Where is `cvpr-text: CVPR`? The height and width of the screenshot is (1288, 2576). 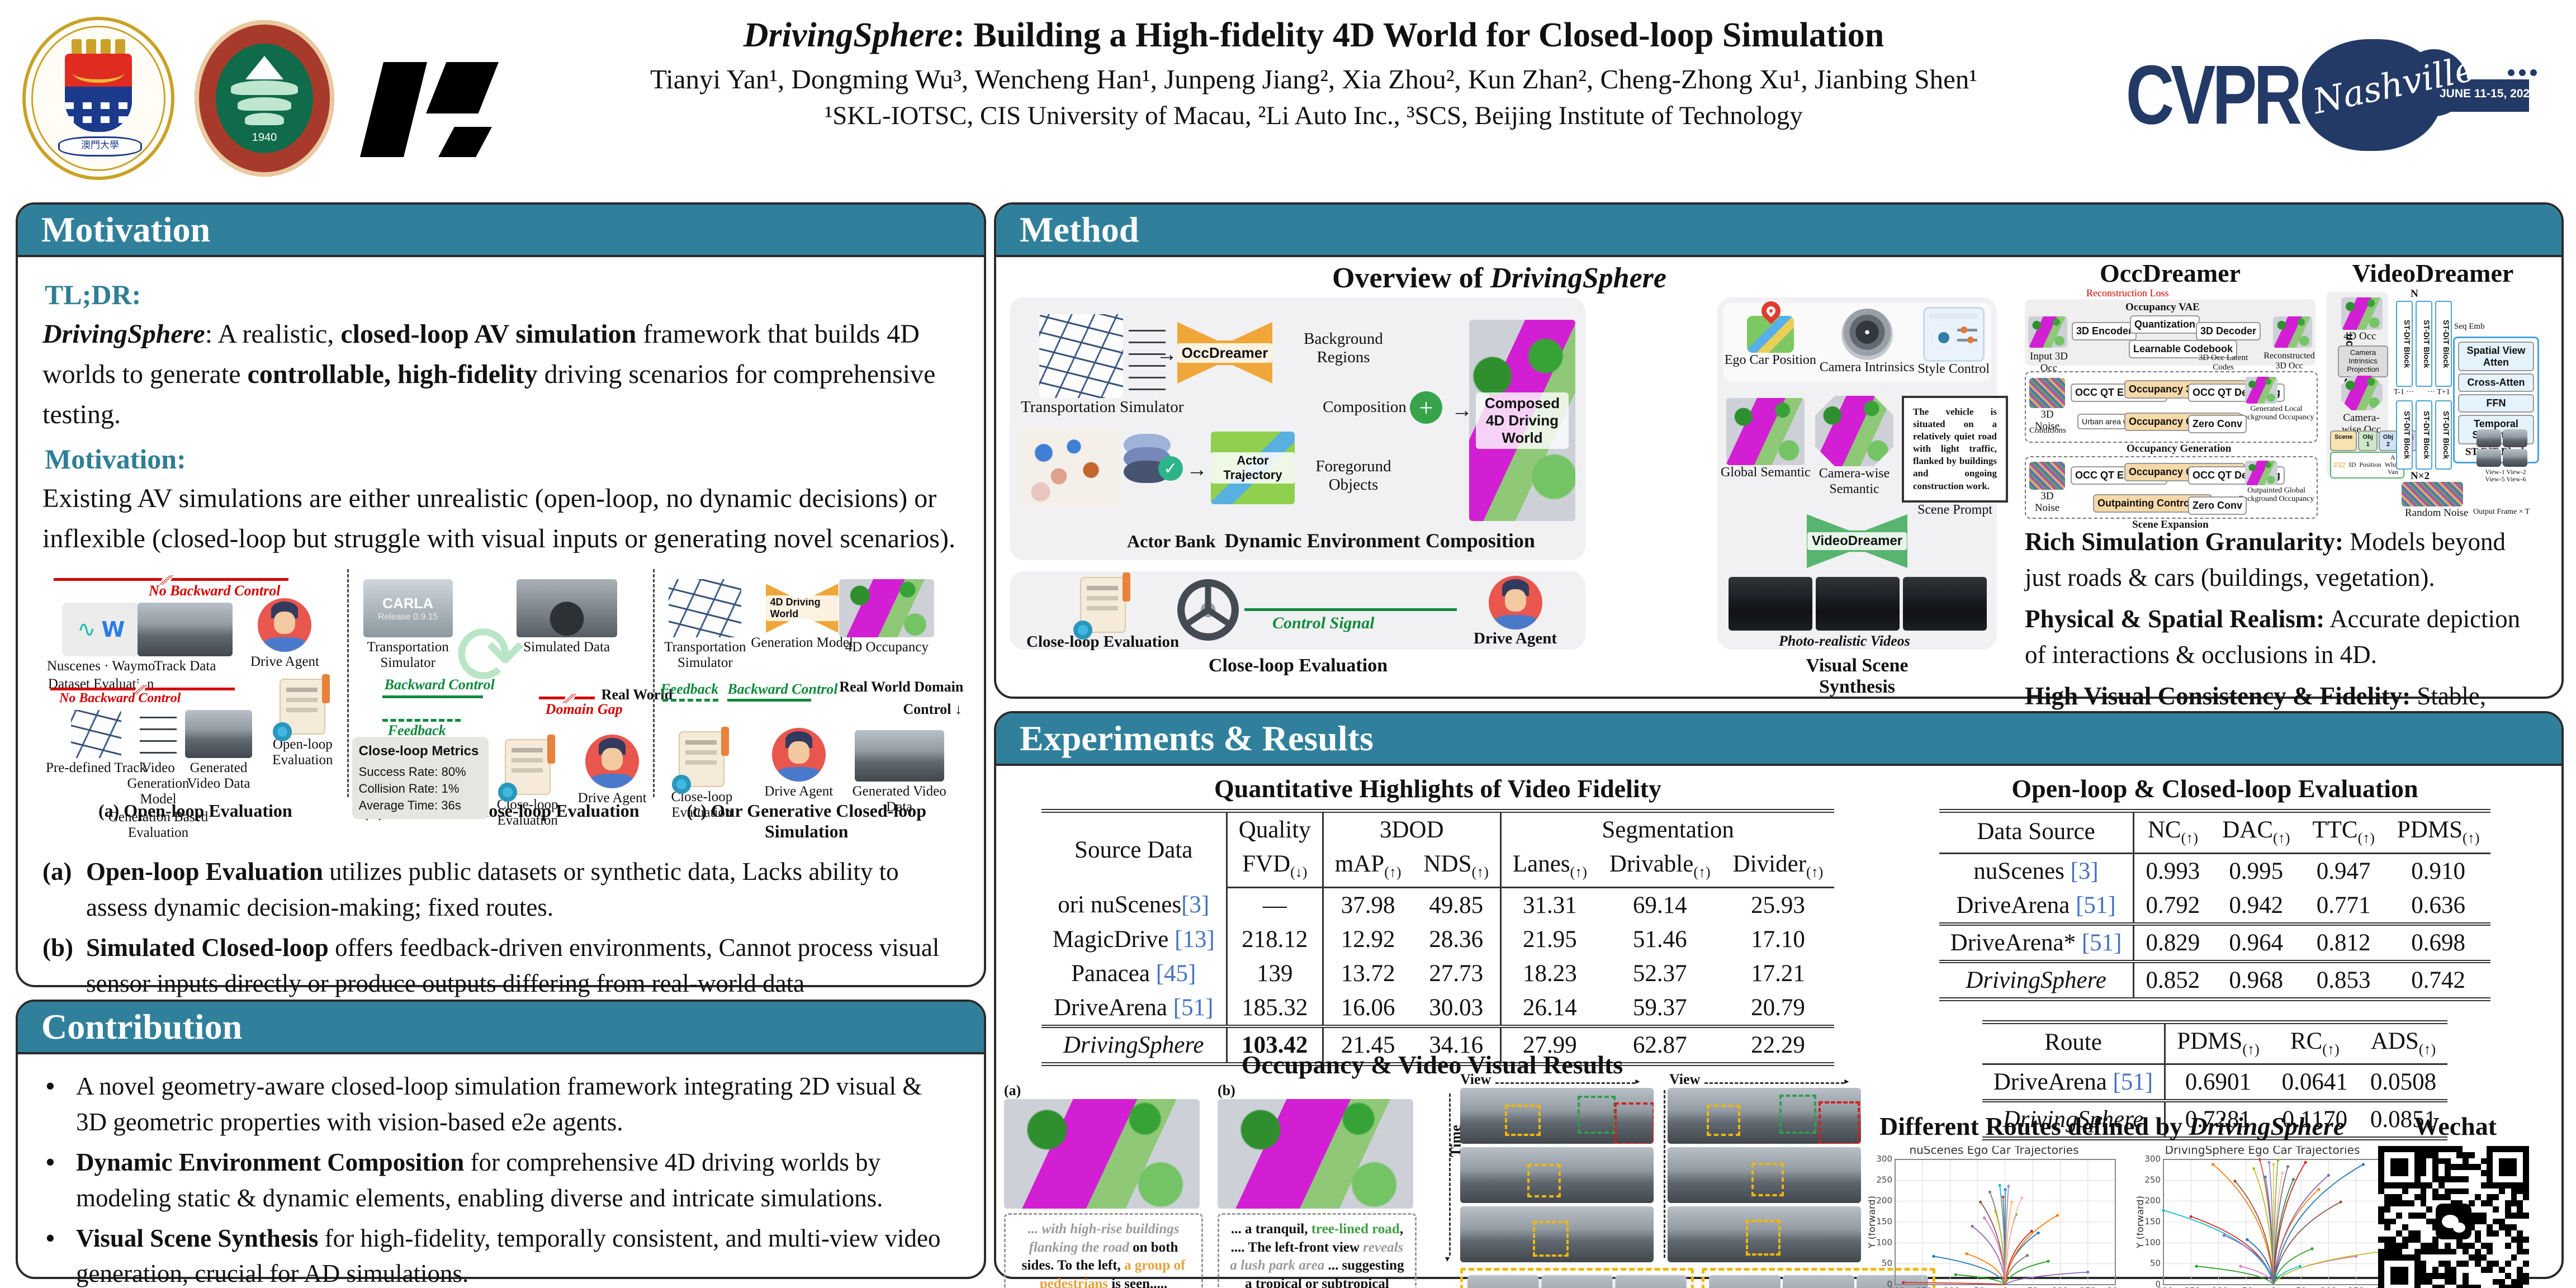 cvpr-text: CVPR is located at coordinates (2213, 95).